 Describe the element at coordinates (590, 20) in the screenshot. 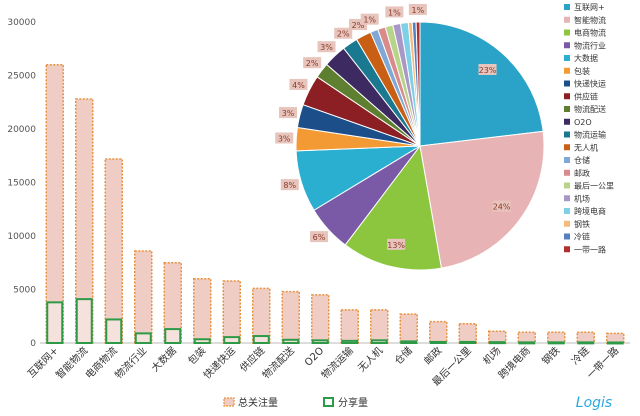

I see `pie-legend-label: 智能物流` at that location.